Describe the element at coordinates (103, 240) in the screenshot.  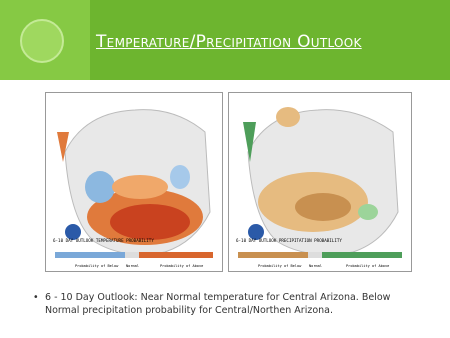
I see `map-caption: 6-10 DAY OUTLOOK TEMPERATURE PROBABILITY` at that location.